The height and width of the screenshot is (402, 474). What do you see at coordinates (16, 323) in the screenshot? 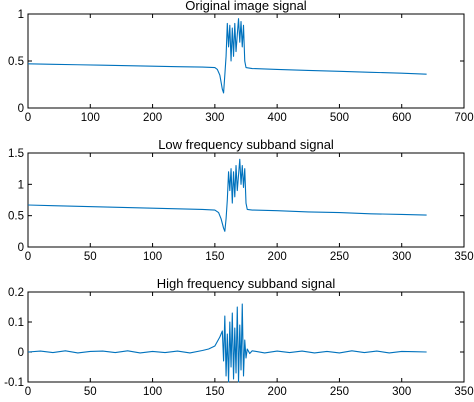
I see `y-tick-label: 0.1` at bounding box center [16, 323].